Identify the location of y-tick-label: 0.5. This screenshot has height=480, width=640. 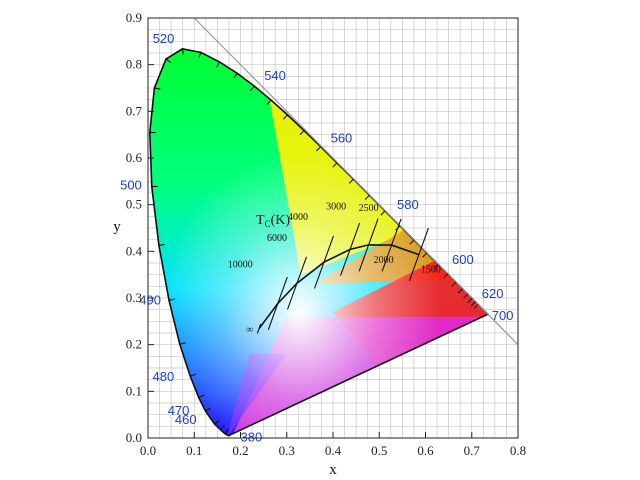
(134, 204).